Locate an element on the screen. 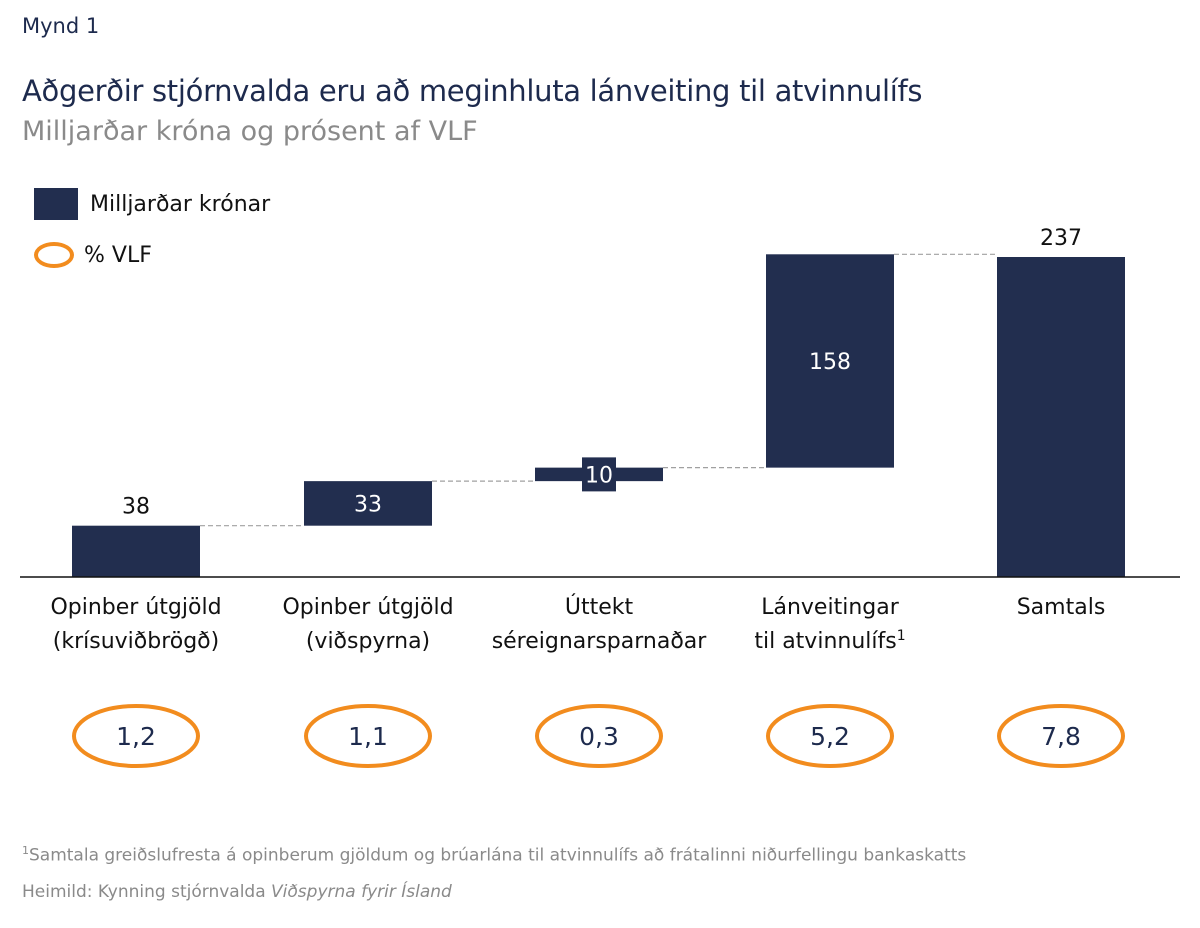 The image size is (1200, 928). legend-item-bars: Milljarðar krónar is located at coordinates (152, 204).